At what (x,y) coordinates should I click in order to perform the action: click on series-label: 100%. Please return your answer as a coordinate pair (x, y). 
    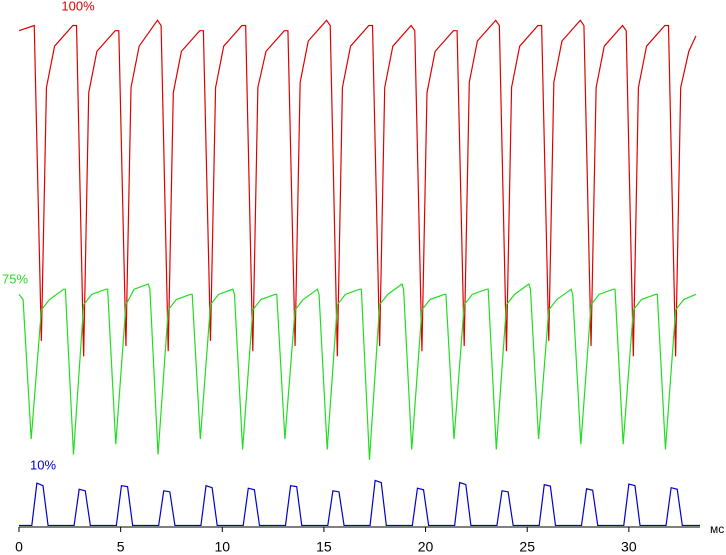
    Looking at the image, I should click on (78, 6).